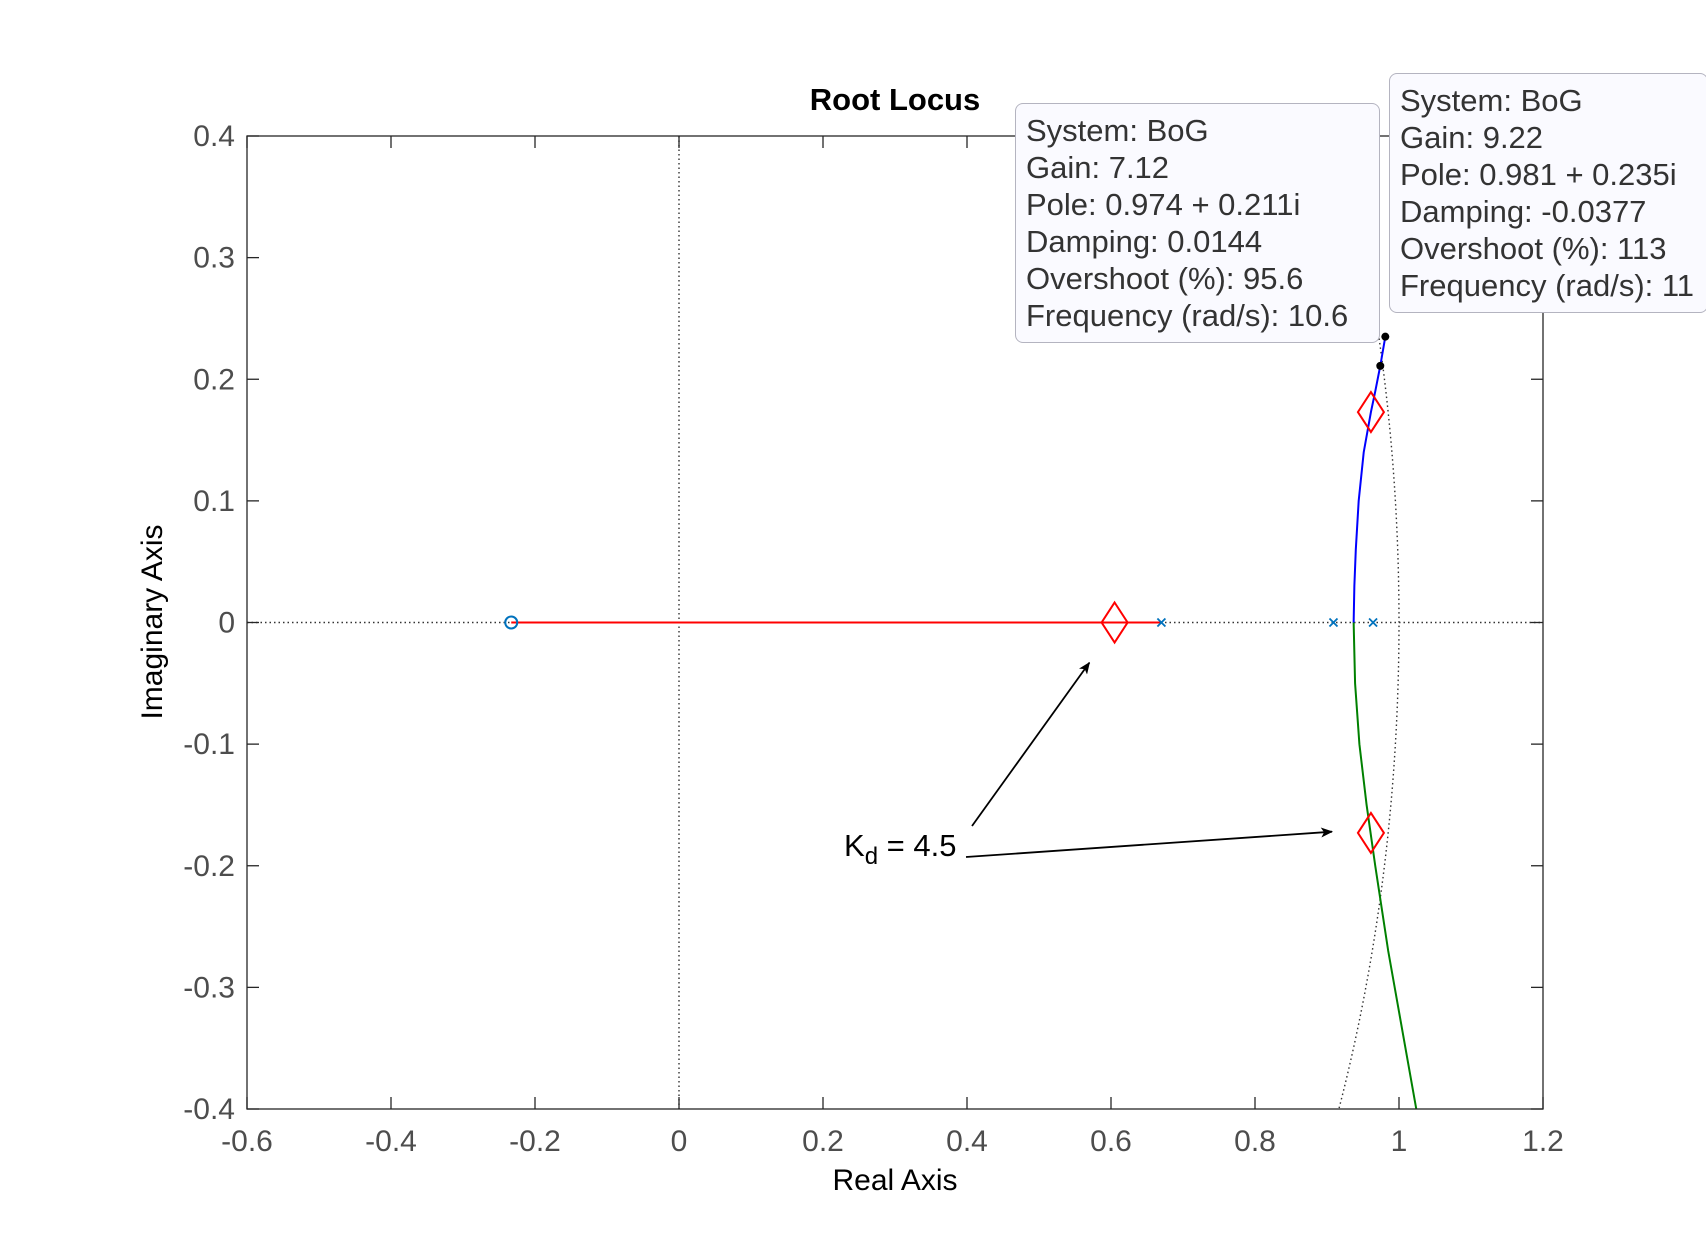 Image resolution: width=1706 pixels, height=1246 pixels. I want to click on x-tick-label: 0.2, so click(823, 1141).